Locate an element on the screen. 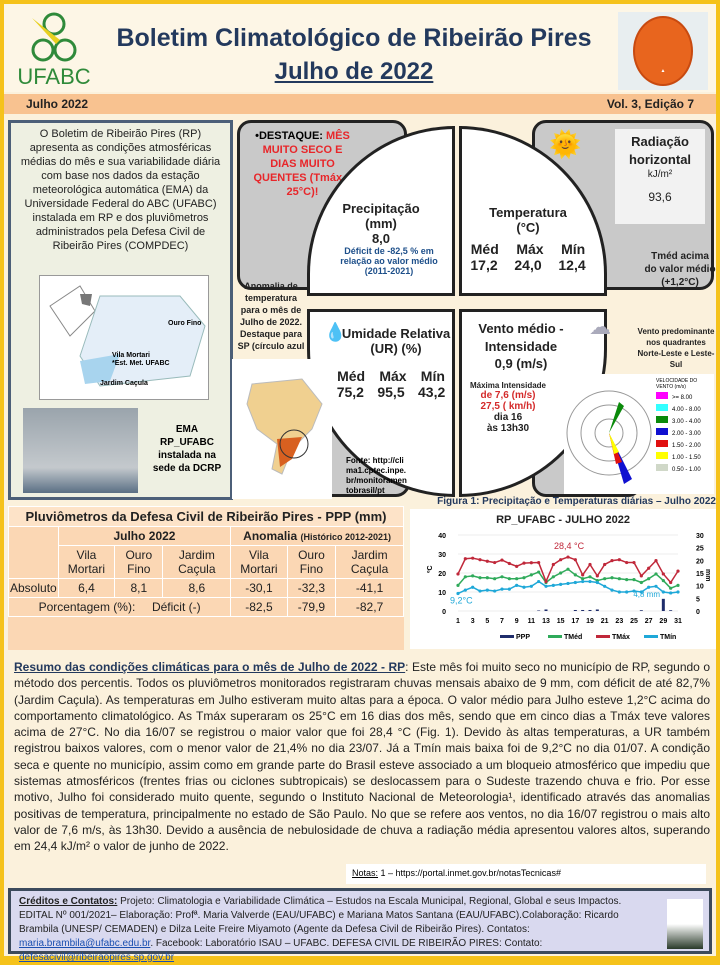 Image resolution: width=720 pixels, height=965 pixels. temp-value-min: 12,4 is located at coordinates (572, 265).